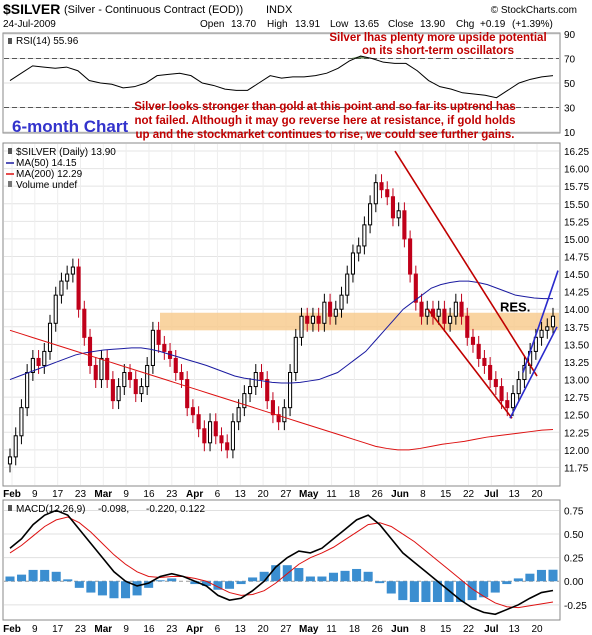 Image resolution: width=592 pixels, height=635 pixels. What do you see at coordinates (46, 185) in the screenshot?
I see `volume-legend-text: Volume undef` at bounding box center [46, 185].